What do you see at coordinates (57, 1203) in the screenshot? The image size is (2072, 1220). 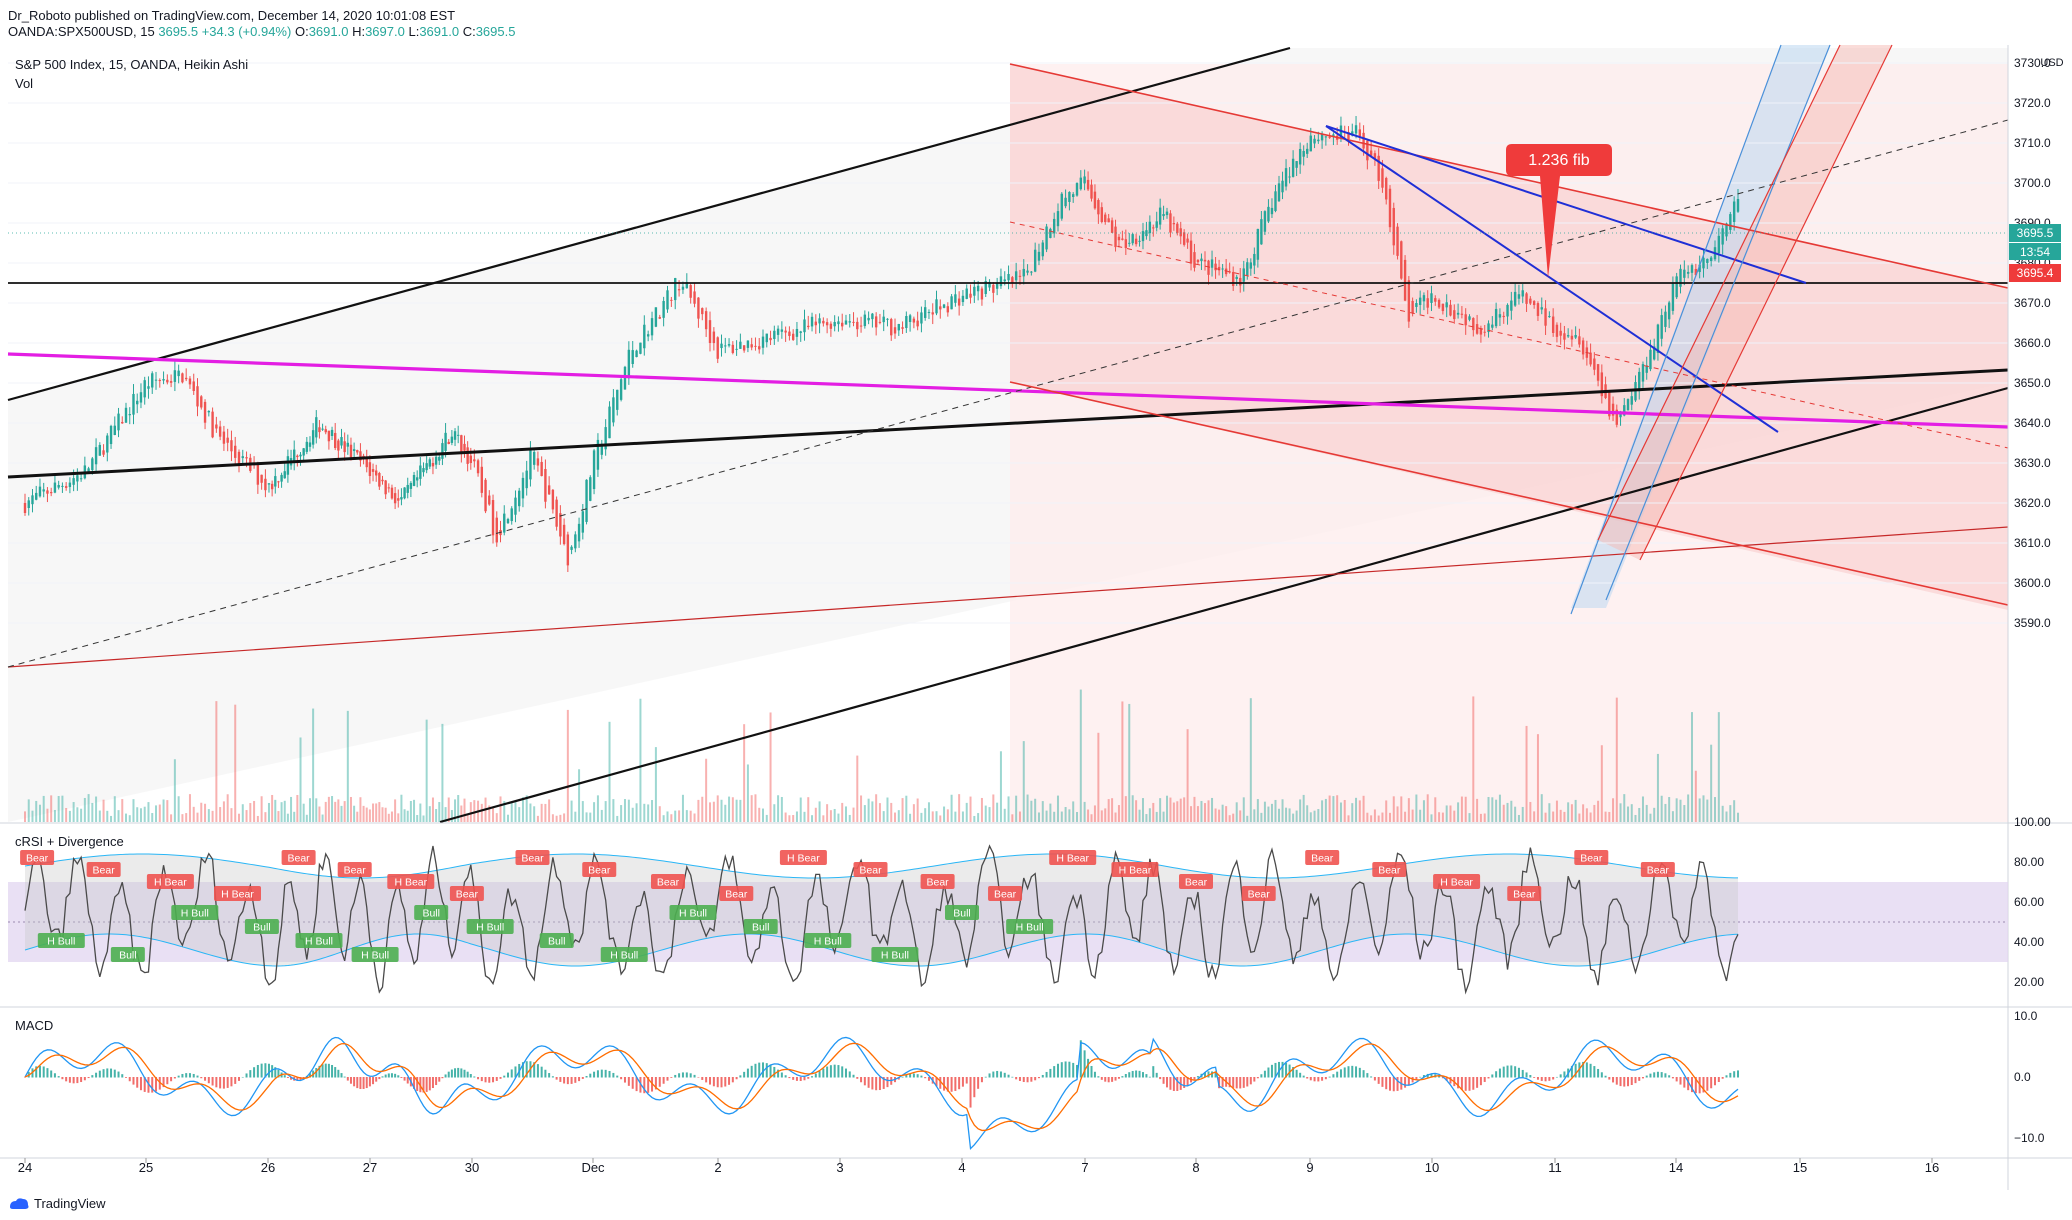 I see `footer-brand: TradingView` at bounding box center [57, 1203].